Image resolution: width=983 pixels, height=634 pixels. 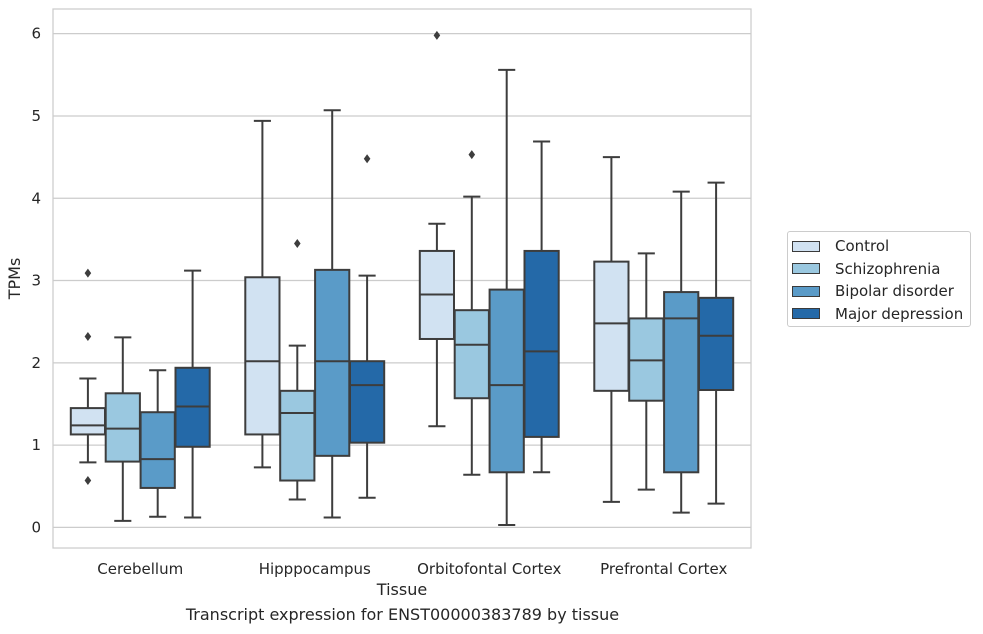 What do you see at coordinates (36, 34) in the screenshot?
I see `y-tick-label: 6` at bounding box center [36, 34].